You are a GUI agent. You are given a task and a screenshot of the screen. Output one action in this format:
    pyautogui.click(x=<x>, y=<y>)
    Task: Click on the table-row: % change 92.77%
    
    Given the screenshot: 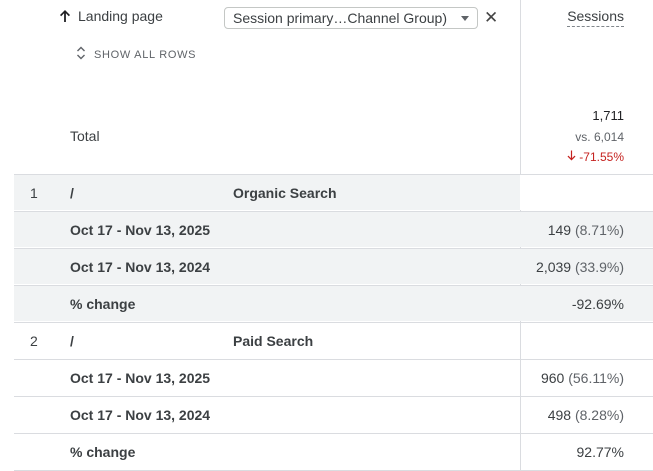 What is the action you would take?
    pyautogui.click(x=333, y=451)
    